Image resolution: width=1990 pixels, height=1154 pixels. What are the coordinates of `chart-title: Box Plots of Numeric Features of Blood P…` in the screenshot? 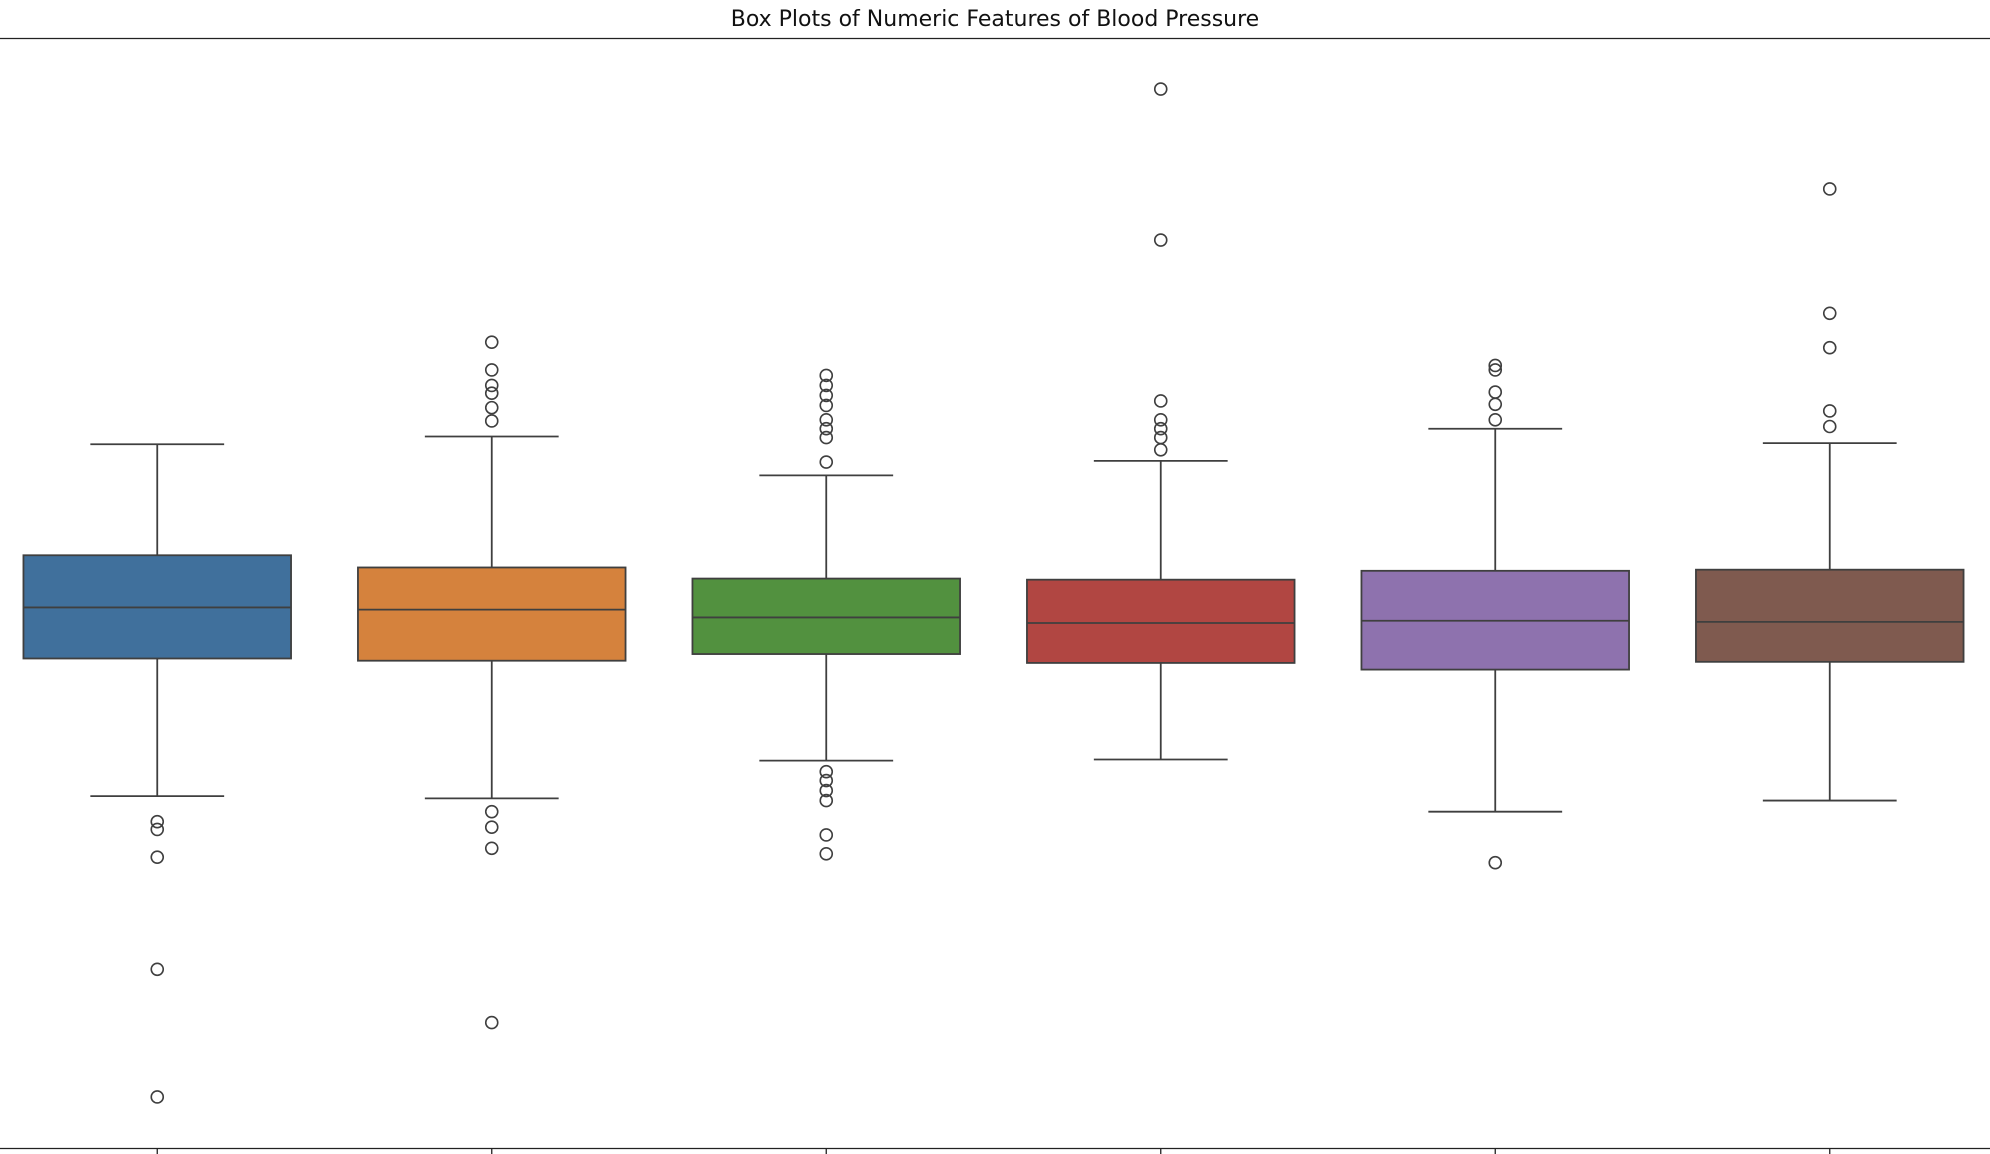 It's located at (995, 19).